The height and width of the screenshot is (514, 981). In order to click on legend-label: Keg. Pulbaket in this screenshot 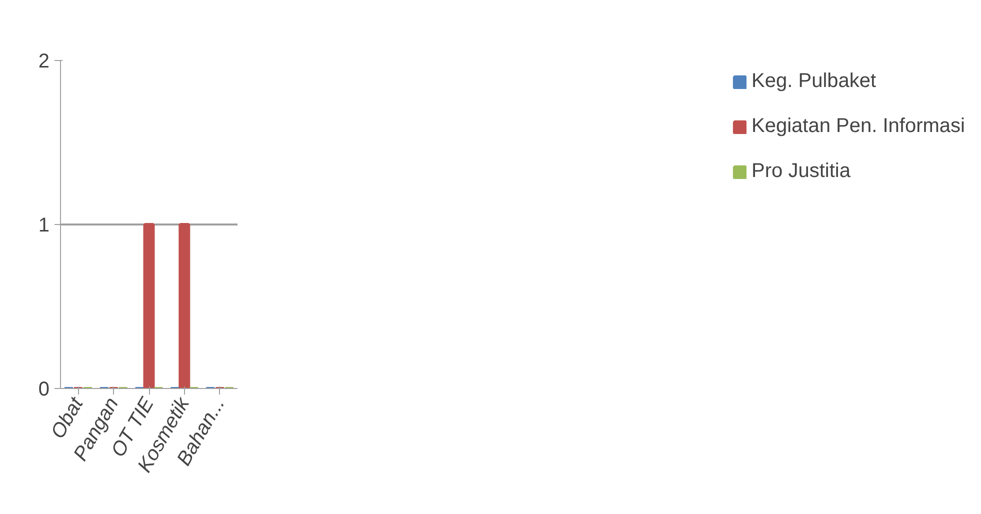, I will do `click(814, 81)`.